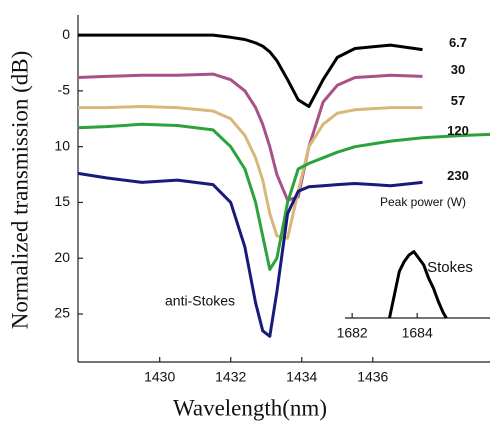  Describe the element at coordinates (64, 90) in the screenshot. I see `y-tick-label: -5` at that location.